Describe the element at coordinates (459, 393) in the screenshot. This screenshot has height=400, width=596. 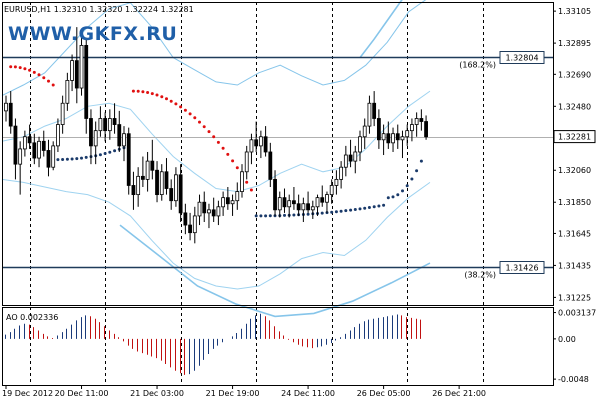
I see `time-tick-label: 26 Dec 21:00` at that location.